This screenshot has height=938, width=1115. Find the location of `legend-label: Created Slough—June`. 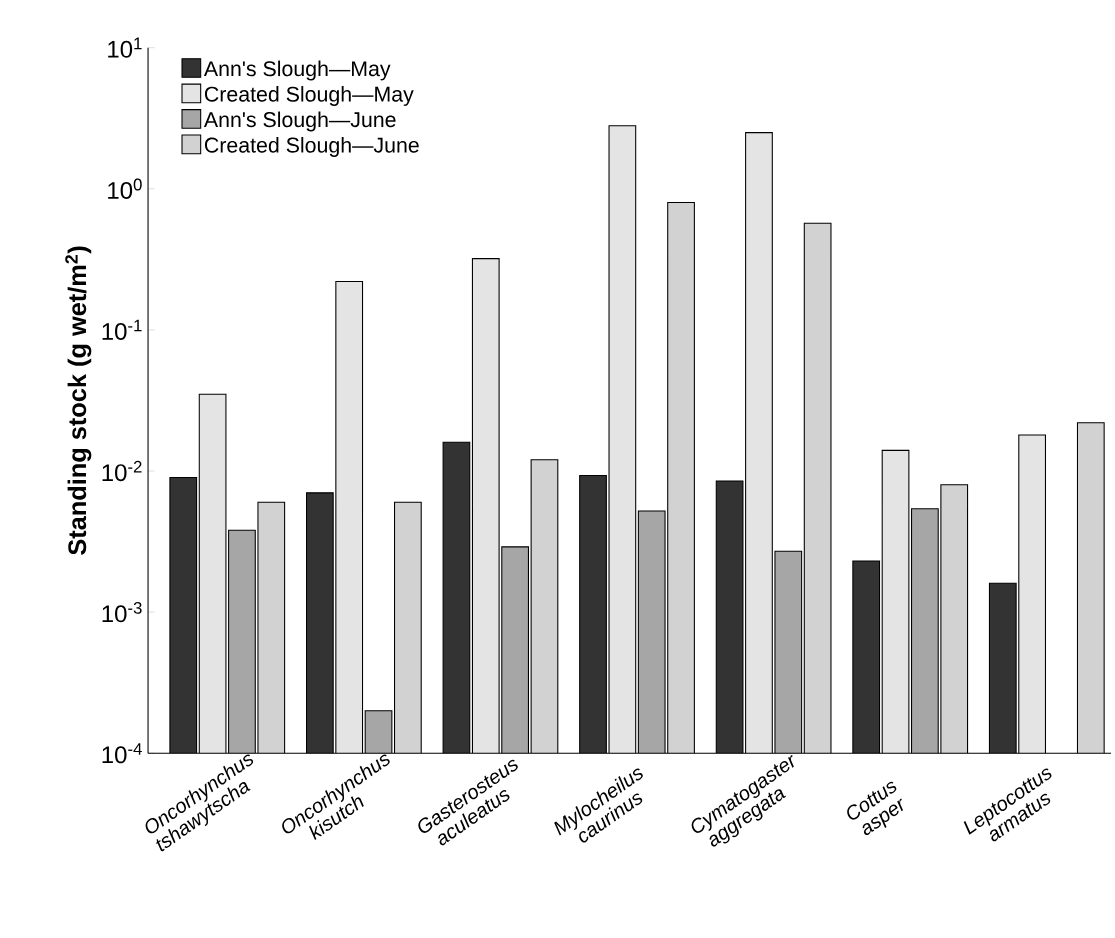

legend-label: Created Slough—June is located at coordinates (311, 146).